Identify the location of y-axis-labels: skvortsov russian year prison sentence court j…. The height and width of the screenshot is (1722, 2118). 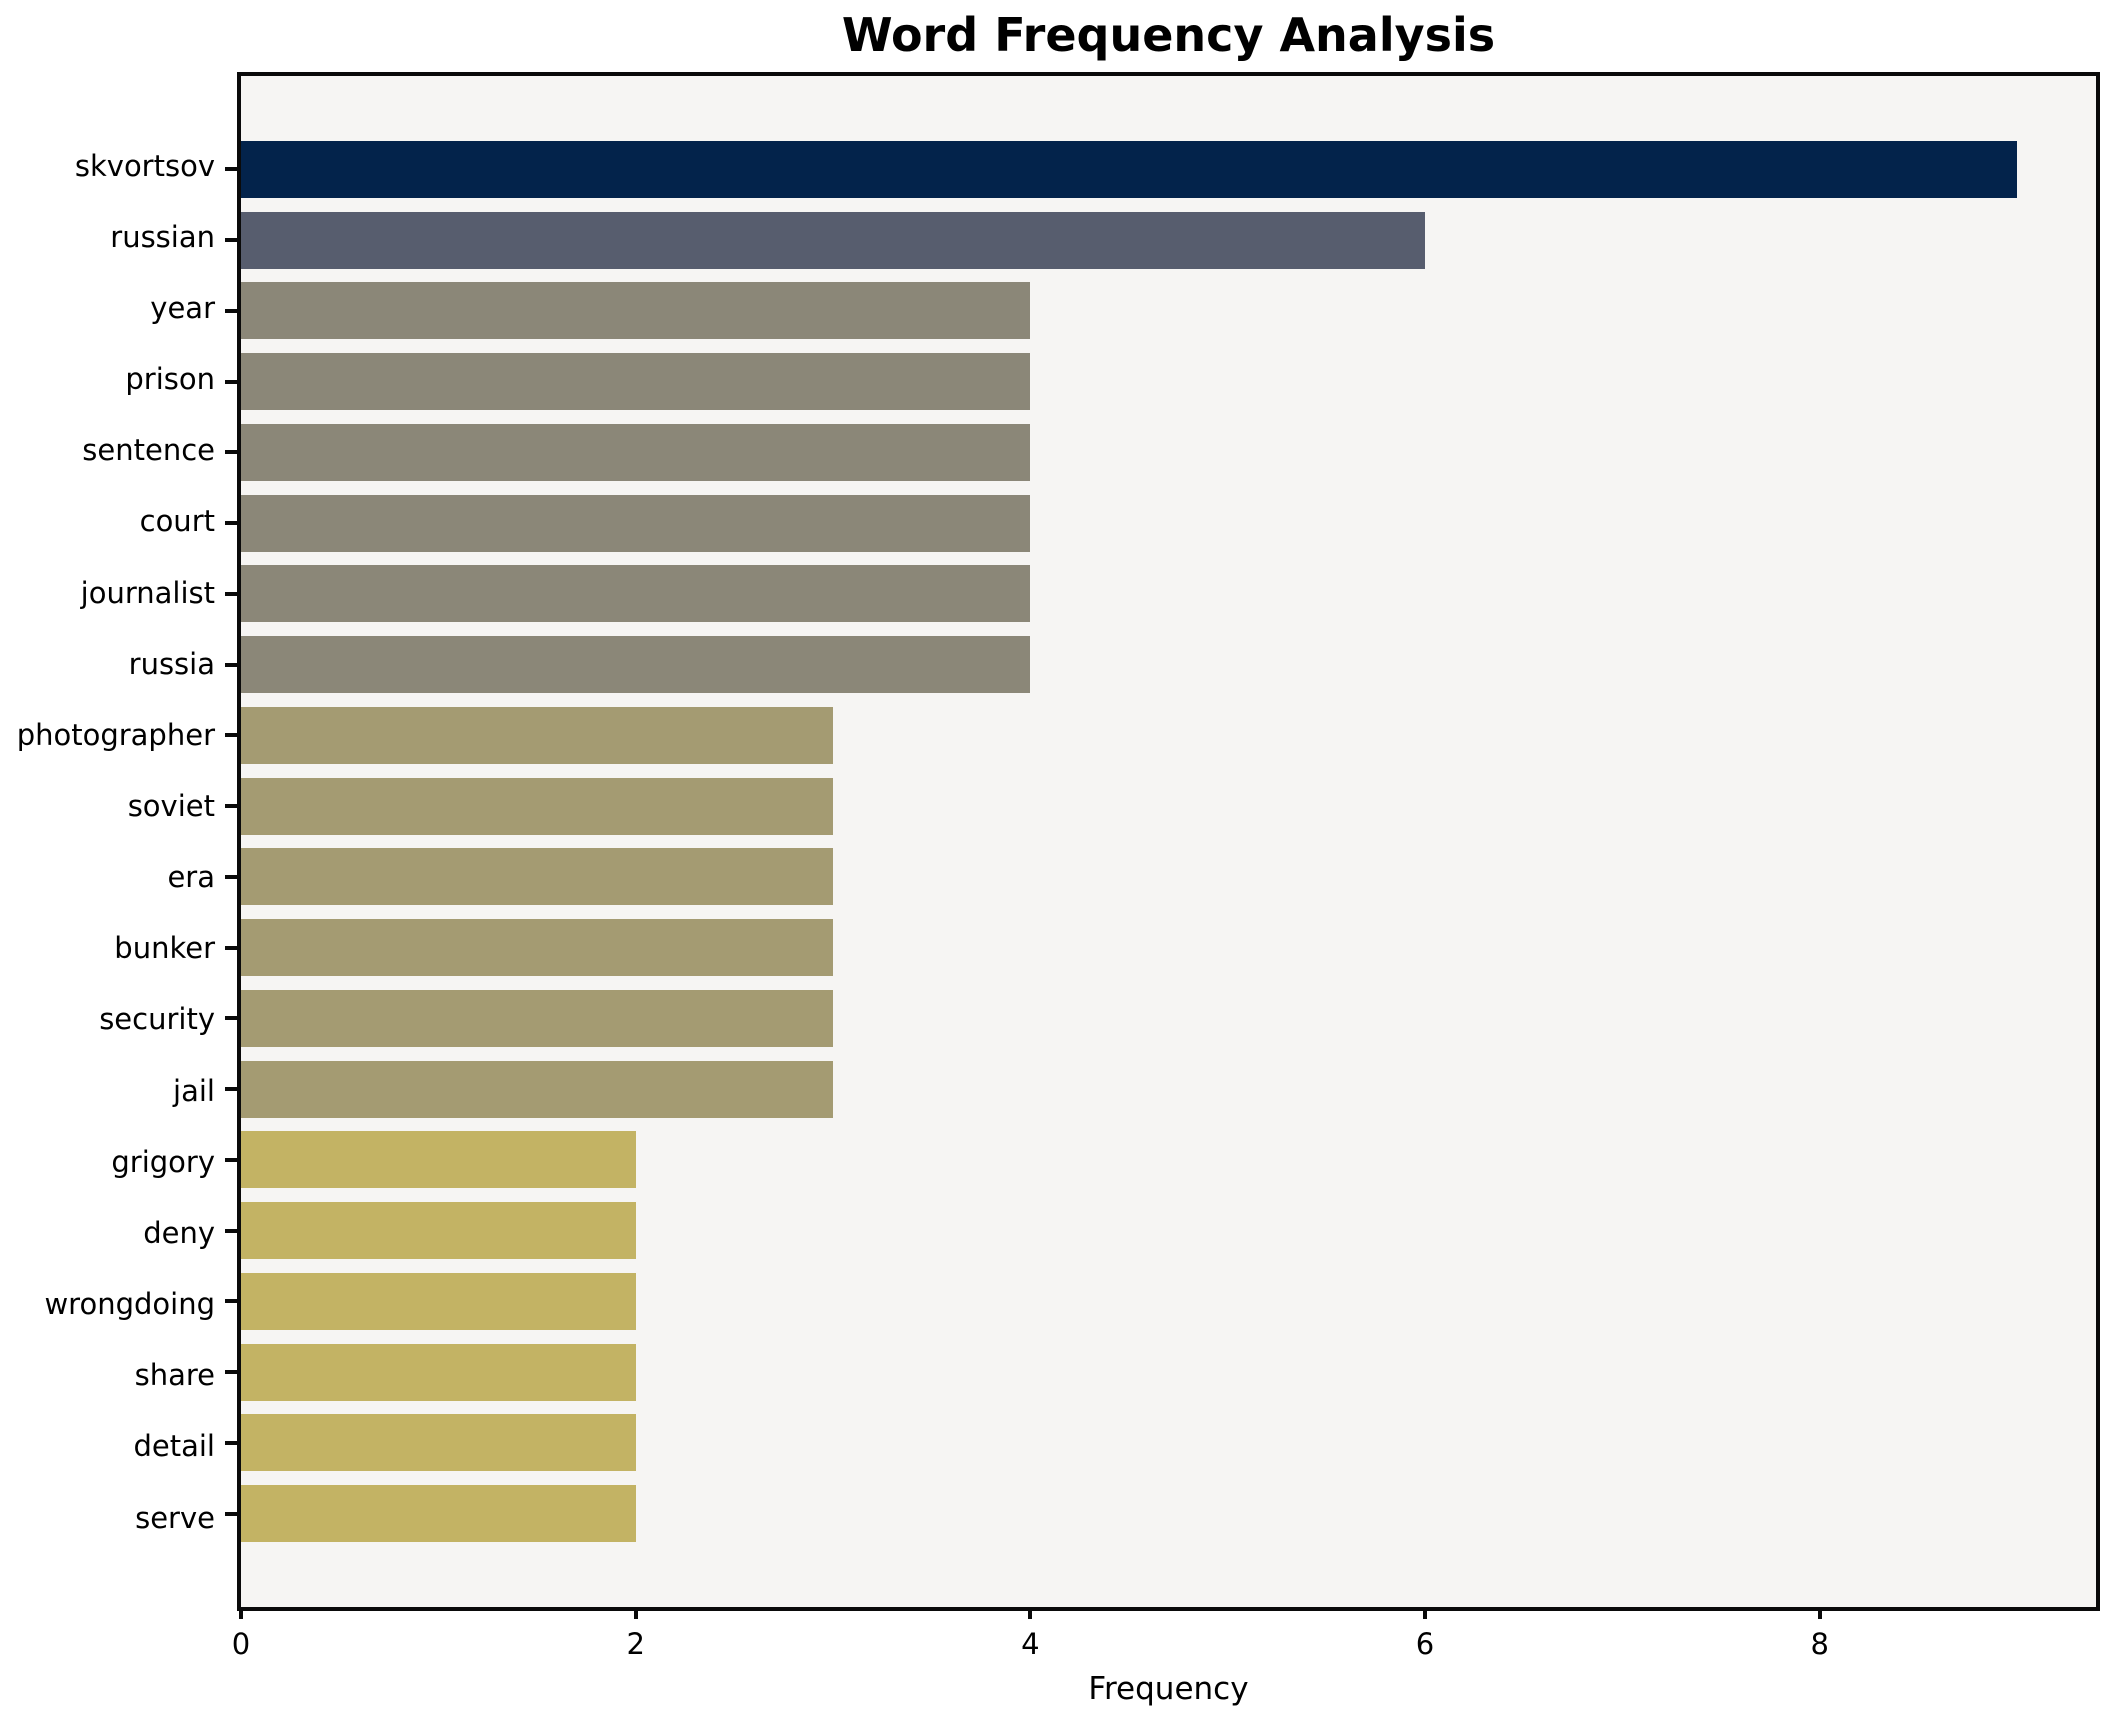
(107, 841).